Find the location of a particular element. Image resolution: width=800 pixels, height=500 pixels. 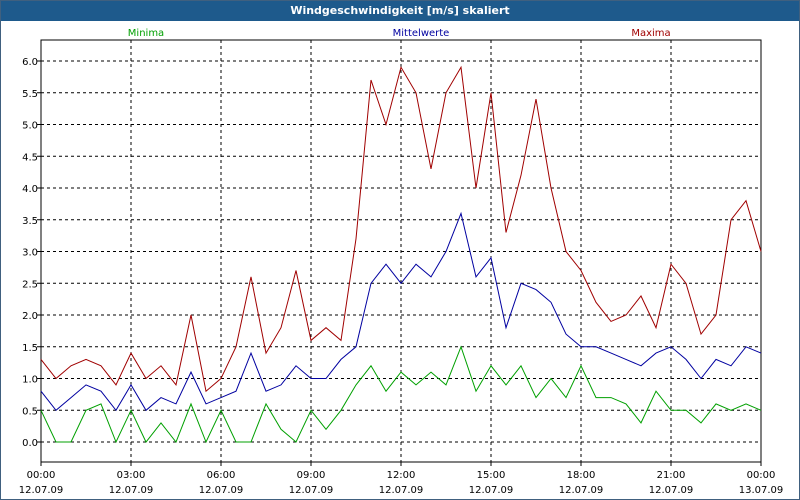

x-tick-time: 12:00 is located at coordinates (401, 475).